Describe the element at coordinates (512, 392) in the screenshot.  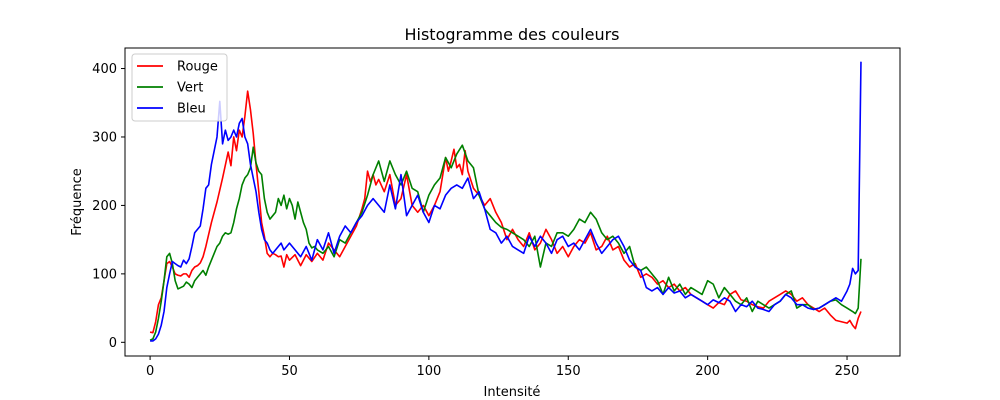
I see `x-axis-label: Intensité` at that location.